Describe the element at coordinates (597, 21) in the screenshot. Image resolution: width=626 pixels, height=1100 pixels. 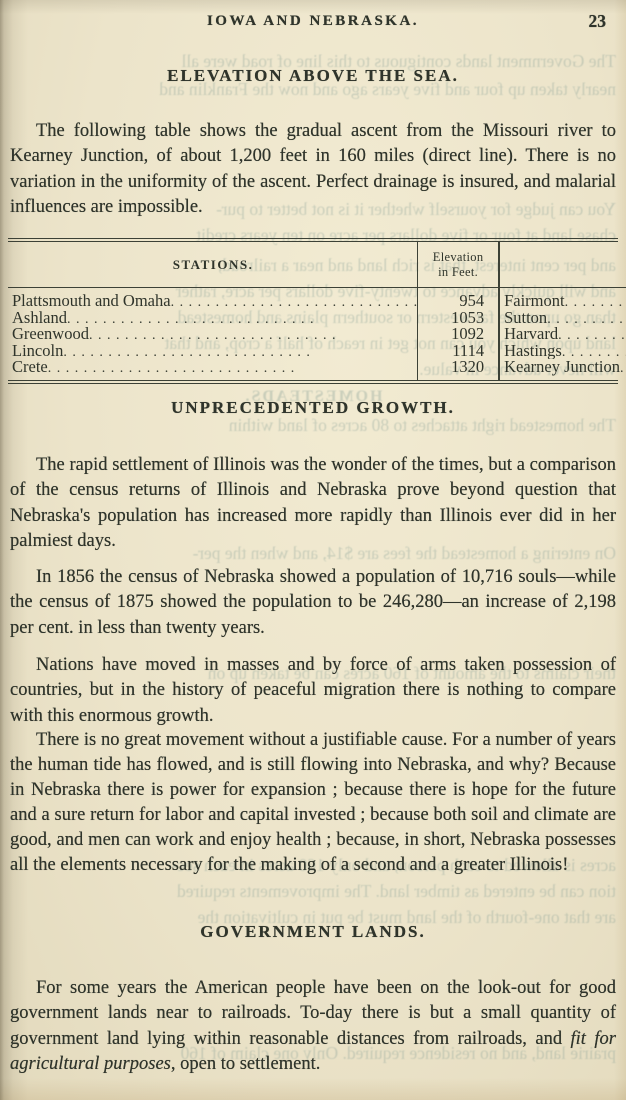
I see `page-number: 23` at that location.